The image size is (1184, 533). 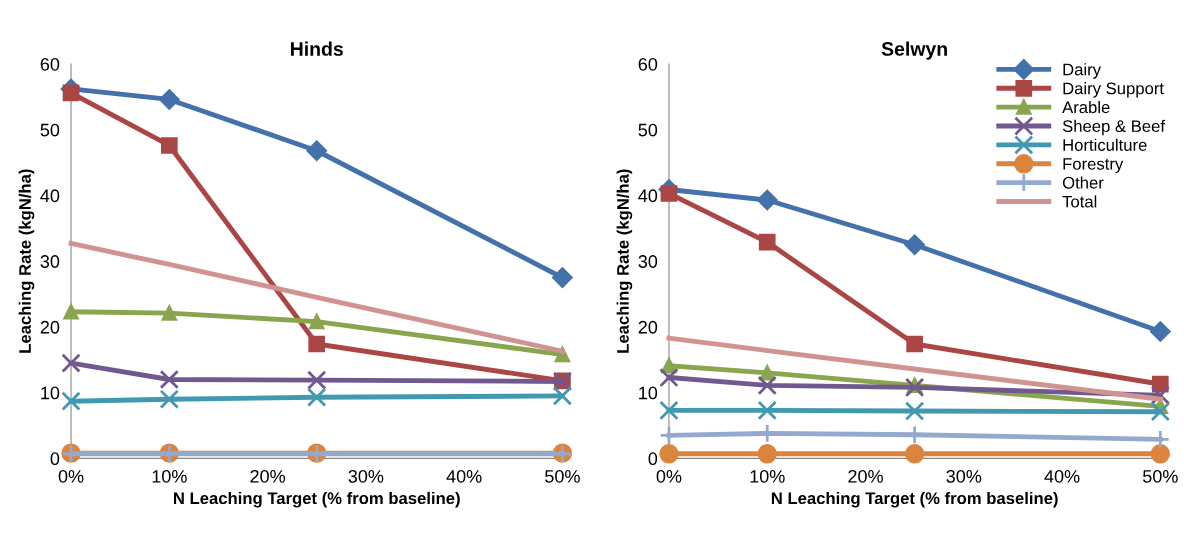 What do you see at coordinates (1114, 127) in the screenshot?
I see `legend-label: Sheep & Beef` at bounding box center [1114, 127].